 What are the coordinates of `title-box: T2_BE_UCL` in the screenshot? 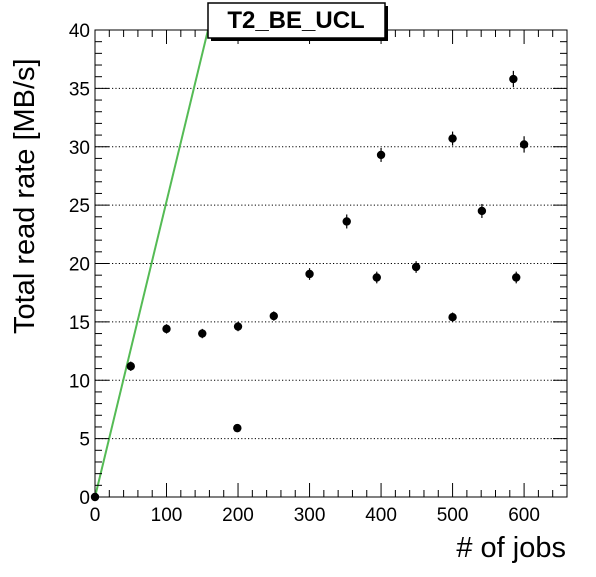 It's located at (297, 21).